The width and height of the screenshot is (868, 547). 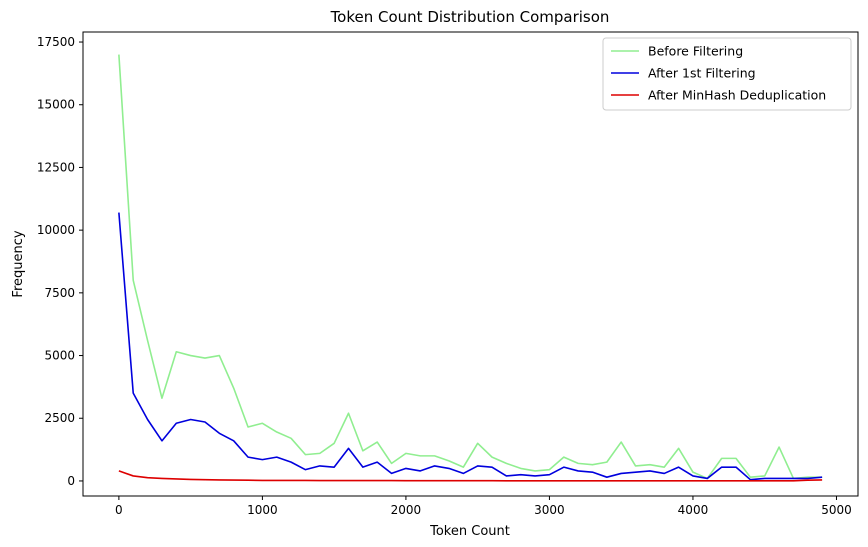 I want to click on chart-title: Token Count Distribution Comparison, so click(x=470, y=17).